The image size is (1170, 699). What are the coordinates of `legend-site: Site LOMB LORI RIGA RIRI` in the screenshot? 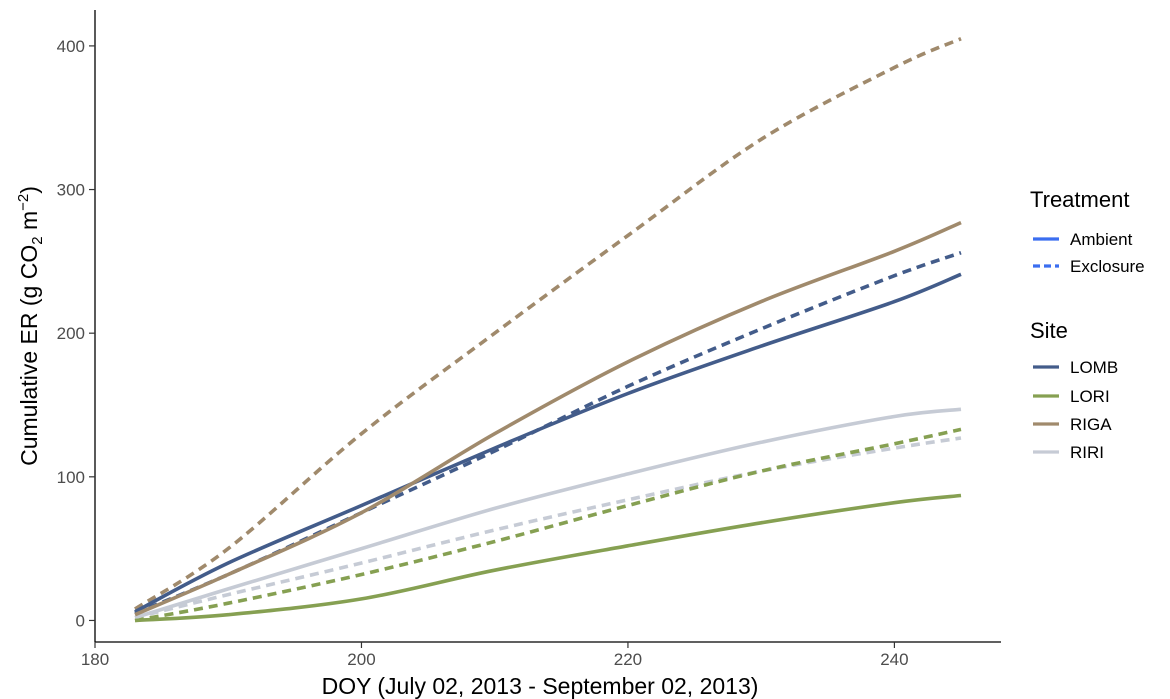 It's located at (1074, 390).